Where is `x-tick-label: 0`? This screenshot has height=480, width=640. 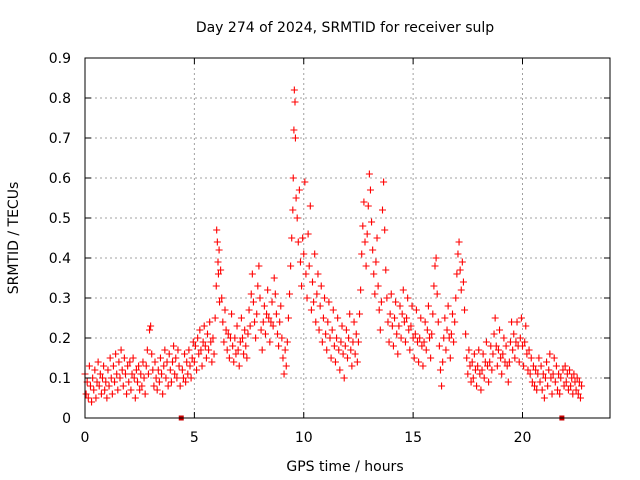 x-tick-label: 0 is located at coordinates (85, 438).